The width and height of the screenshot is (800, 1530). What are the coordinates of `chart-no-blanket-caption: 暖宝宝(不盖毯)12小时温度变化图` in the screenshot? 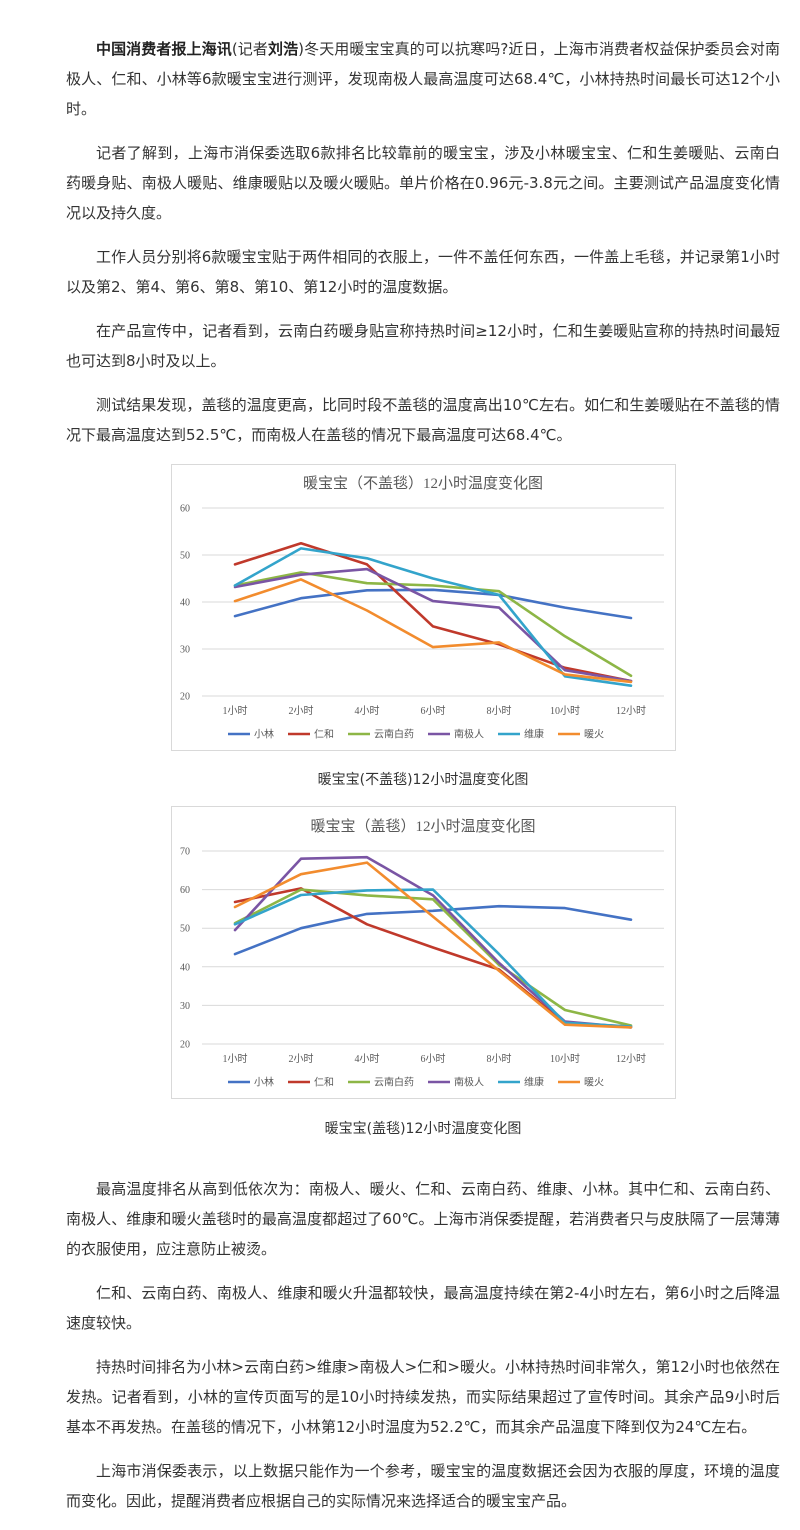 It's located at (423, 780).